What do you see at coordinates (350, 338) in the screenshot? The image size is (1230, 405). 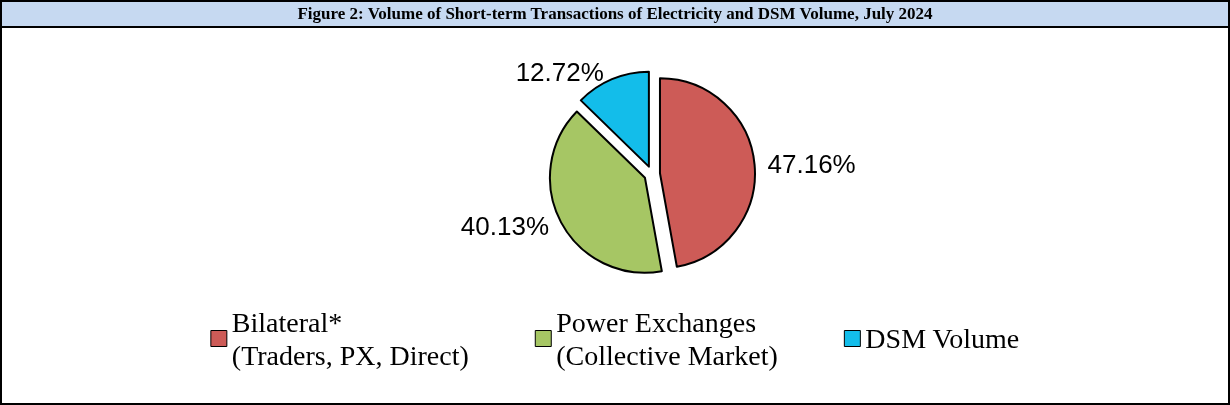 I see `legend-label: Bilateral* (Traders, PX, Direct)` at bounding box center [350, 338].